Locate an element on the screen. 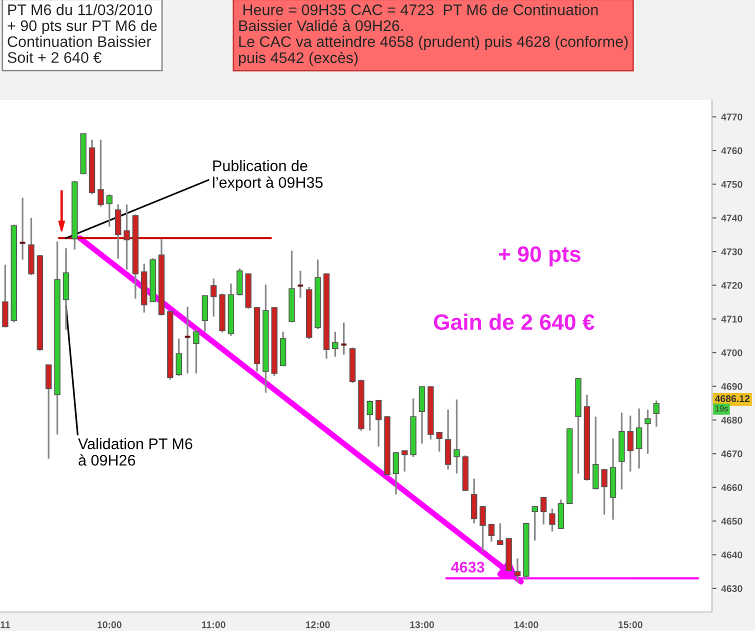 The height and width of the screenshot is (631, 755). x-tick-label: 13:00 is located at coordinates (422, 624).